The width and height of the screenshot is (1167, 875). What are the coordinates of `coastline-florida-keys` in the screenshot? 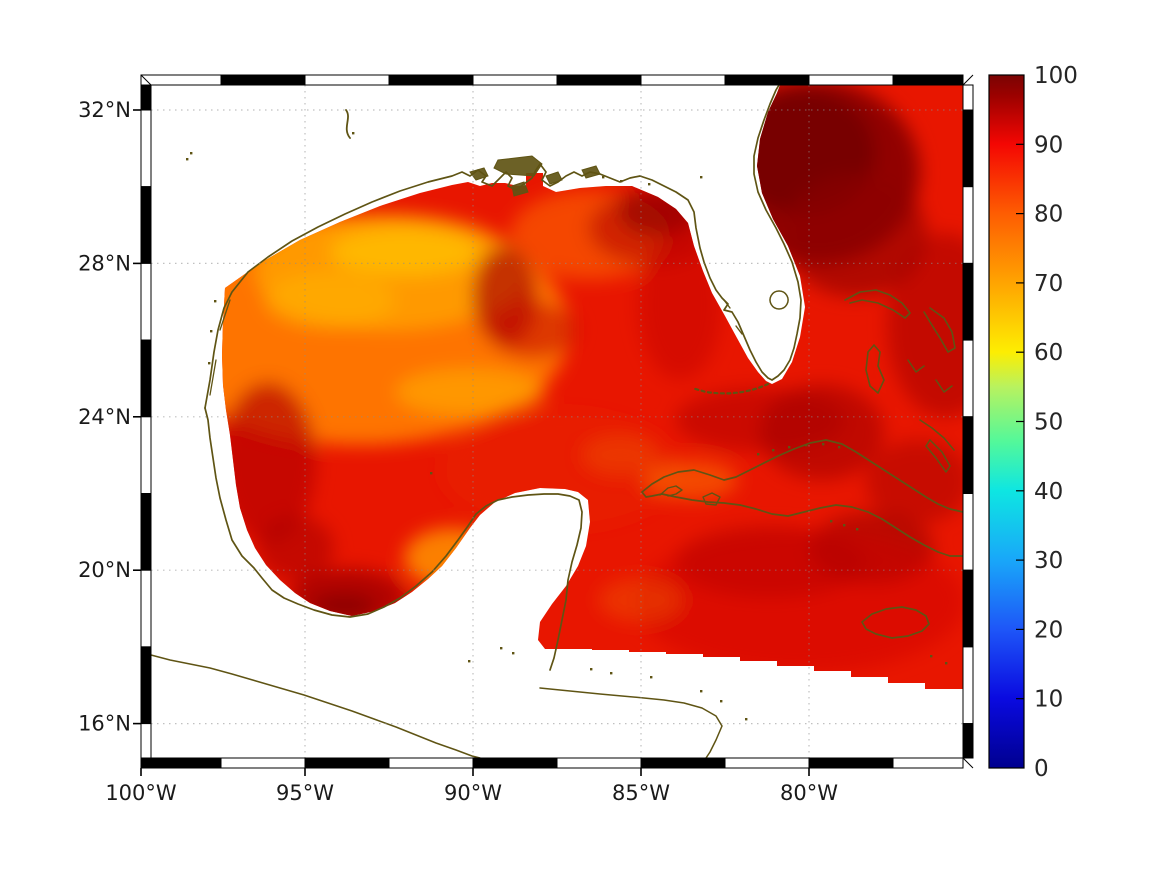 It's located at (730, 388).